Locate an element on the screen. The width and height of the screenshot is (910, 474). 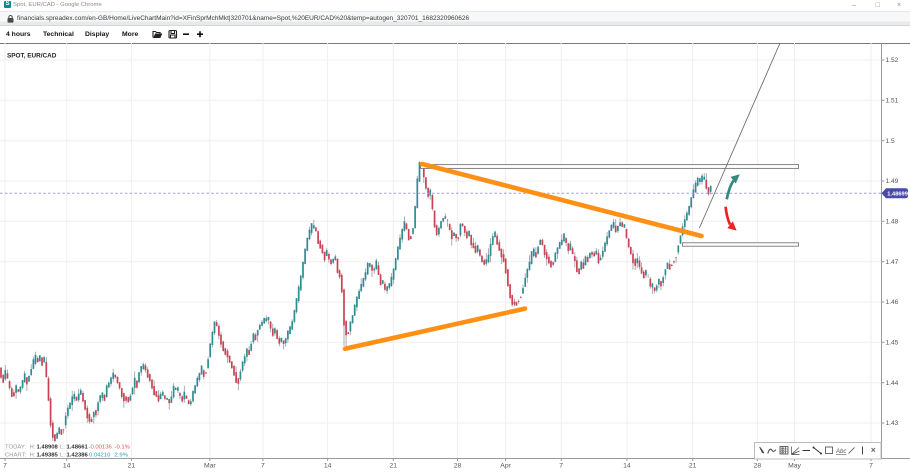
svg-text: 1.48 is located at coordinates (892, 222).